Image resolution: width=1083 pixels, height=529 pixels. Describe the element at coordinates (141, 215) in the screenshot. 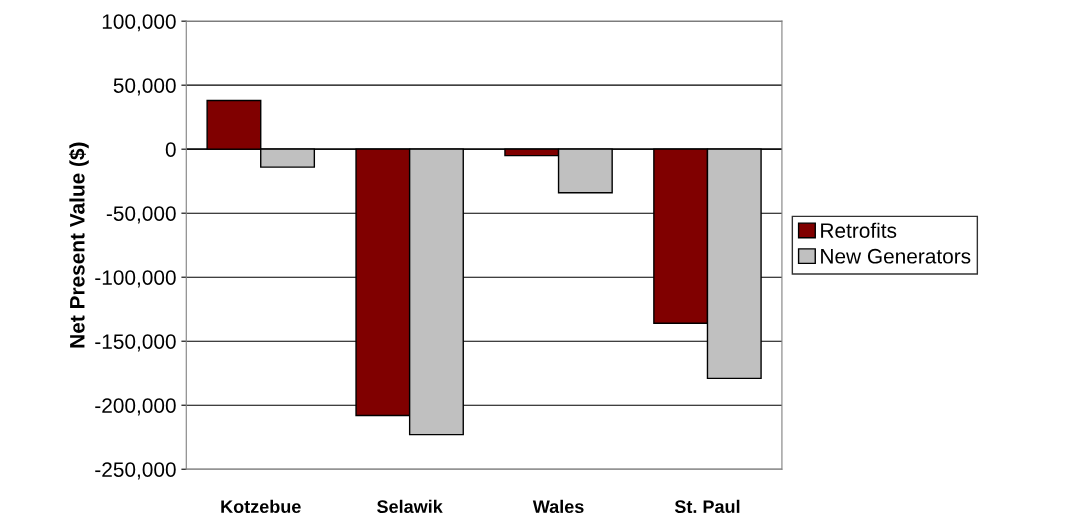

I see `y-tick-label: -50,000` at that location.